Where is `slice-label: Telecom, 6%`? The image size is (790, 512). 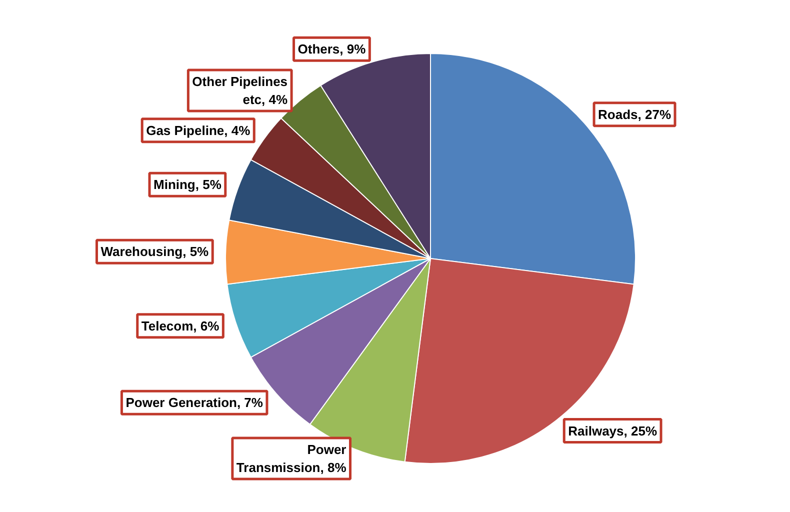
slice-label: Telecom, 6% is located at coordinates (180, 326).